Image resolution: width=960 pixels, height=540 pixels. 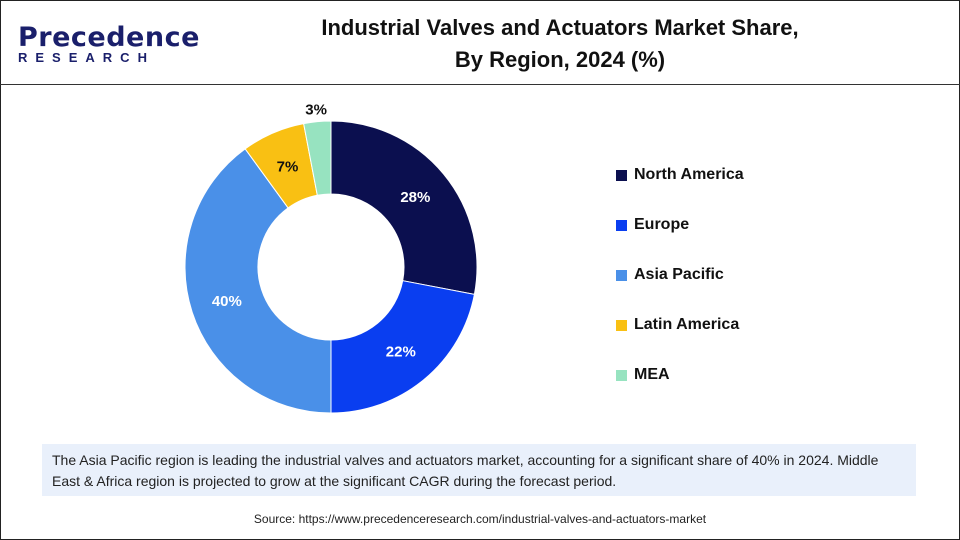 I want to click on slice-north-america, so click(x=404, y=207).